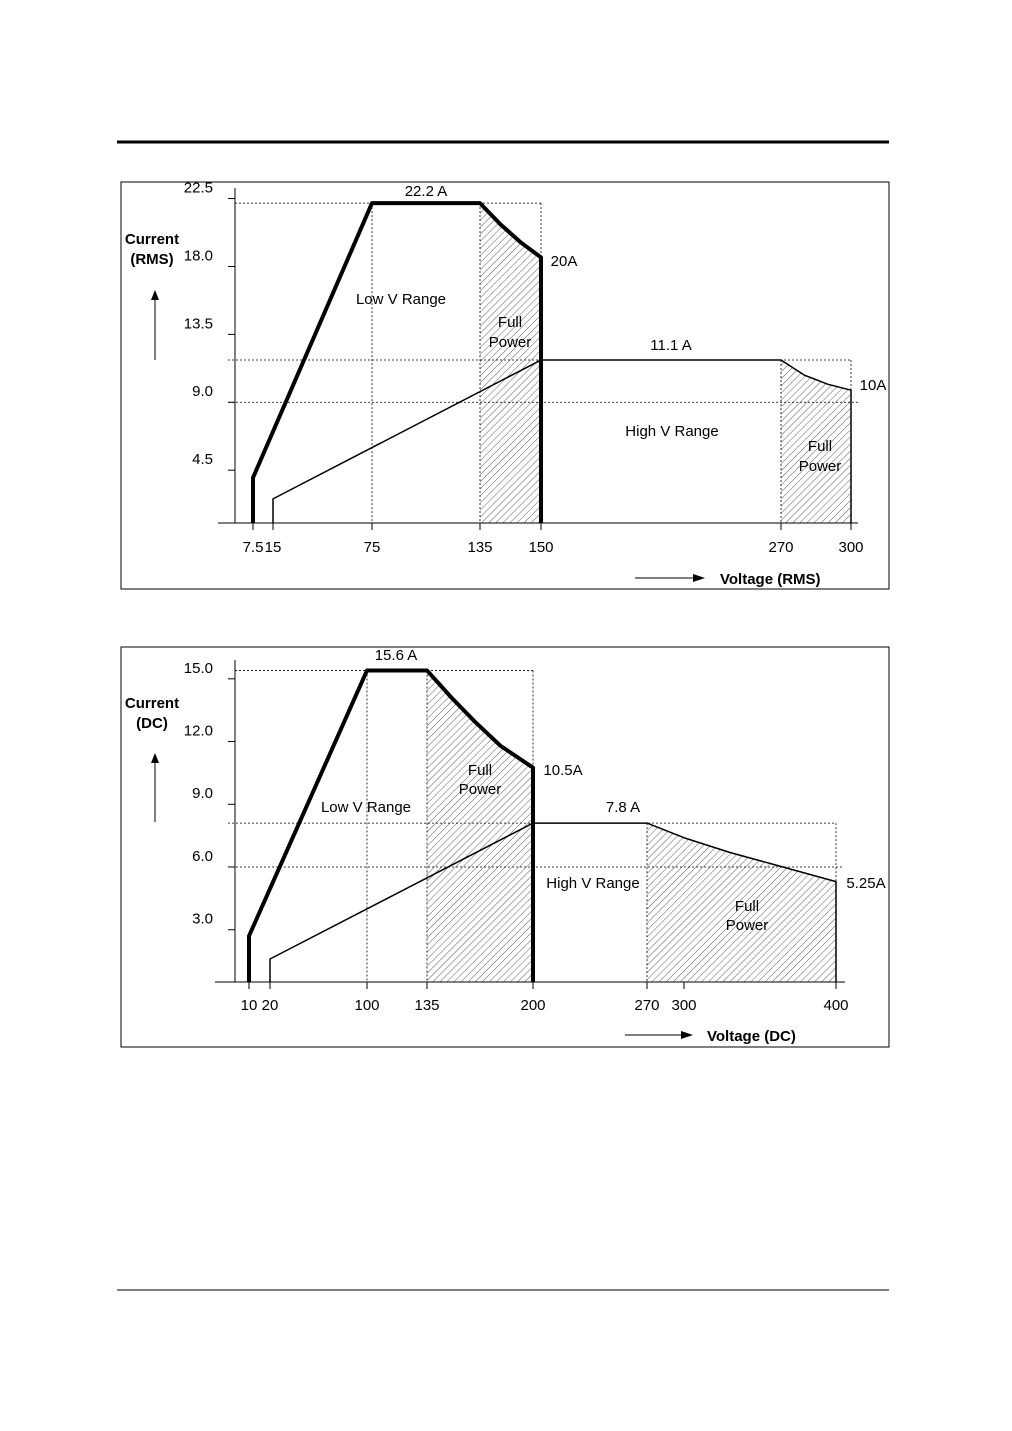 The width and height of the screenshot is (1012, 1431). Describe the element at coordinates (202, 856) in the screenshot. I see `y-tick-label: 6.0` at that location.